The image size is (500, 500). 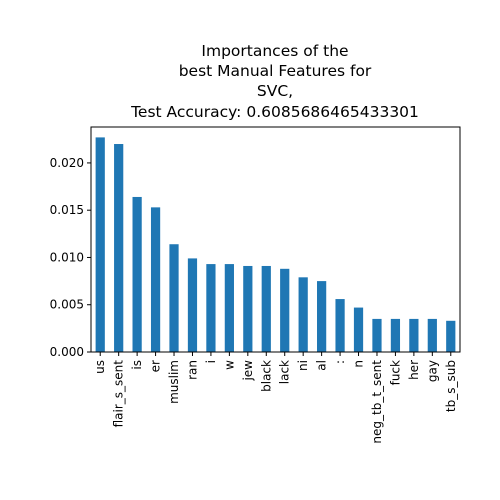 I want to click on x-tick-label: ran, so click(x=192, y=370).